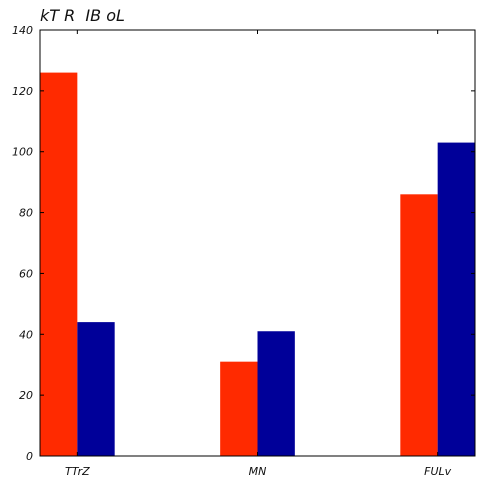  I want to click on x-tick-label: MN, so click(258, 471).